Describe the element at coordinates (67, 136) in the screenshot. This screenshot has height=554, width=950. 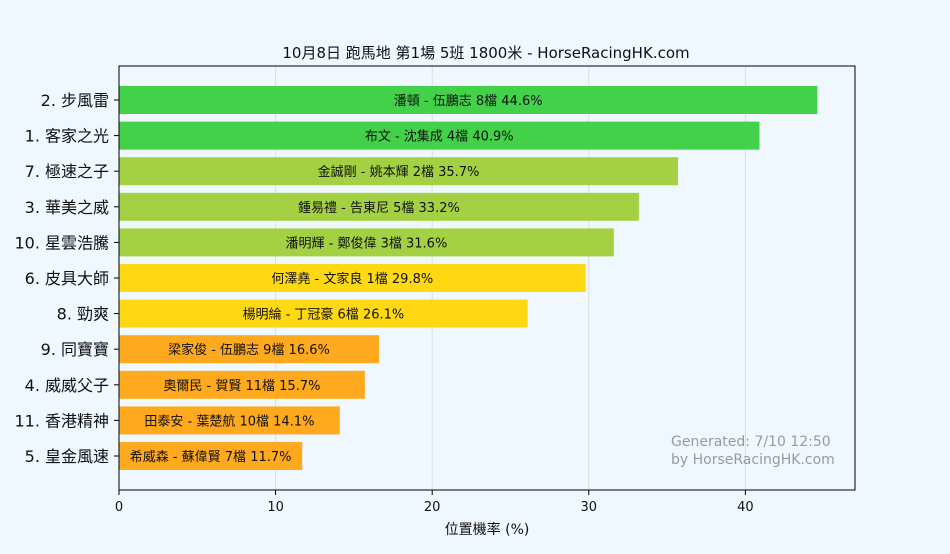
I see `y-tick-label: 1. 客家之光` at that location.